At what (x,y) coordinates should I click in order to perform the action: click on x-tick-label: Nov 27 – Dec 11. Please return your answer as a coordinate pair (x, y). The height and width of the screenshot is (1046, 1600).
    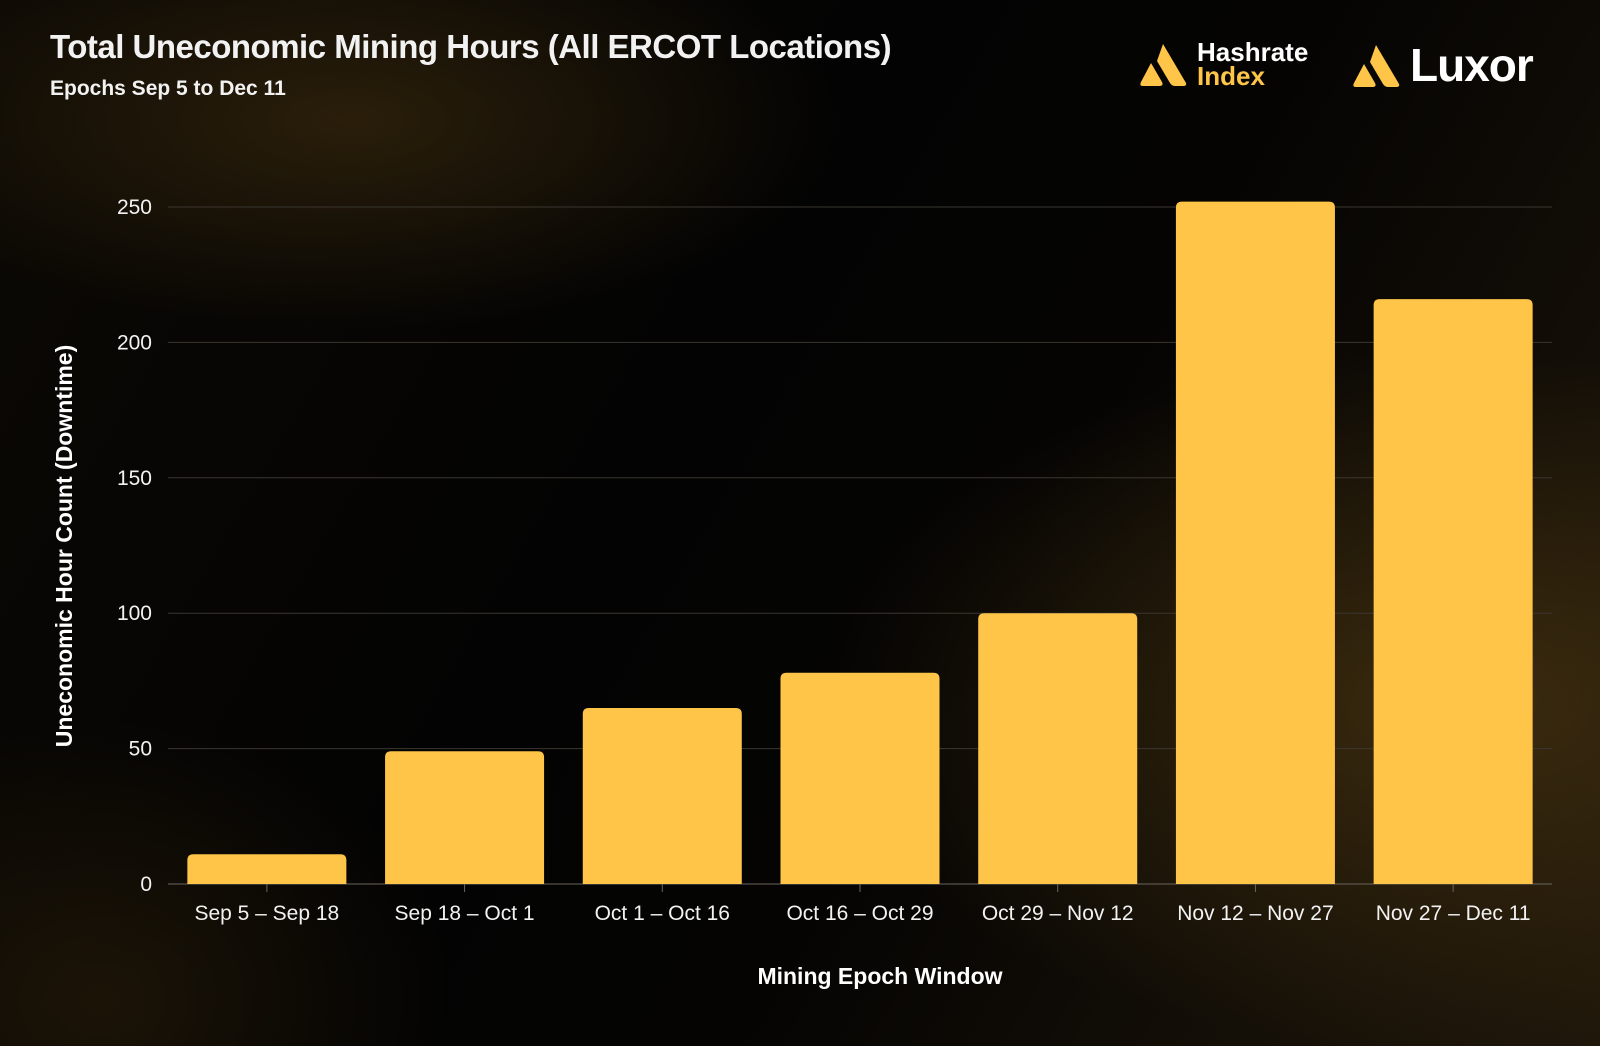
    Looking at the image, I should click on (1453, 913).